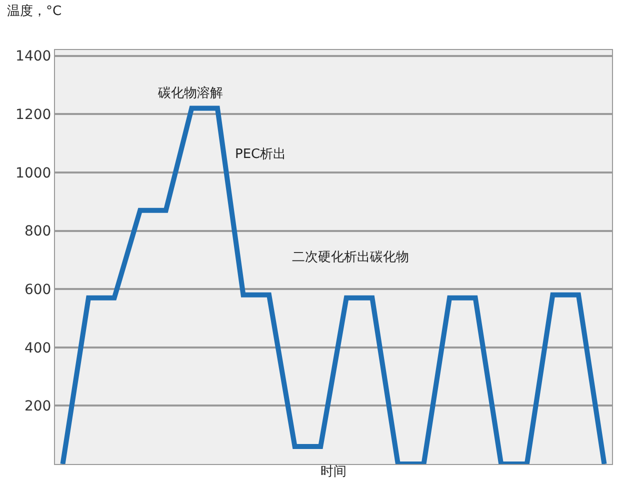 This screenshot has height=489, width=617. I want to click on y-axis-title: 温度，°C, so click(34, 11).